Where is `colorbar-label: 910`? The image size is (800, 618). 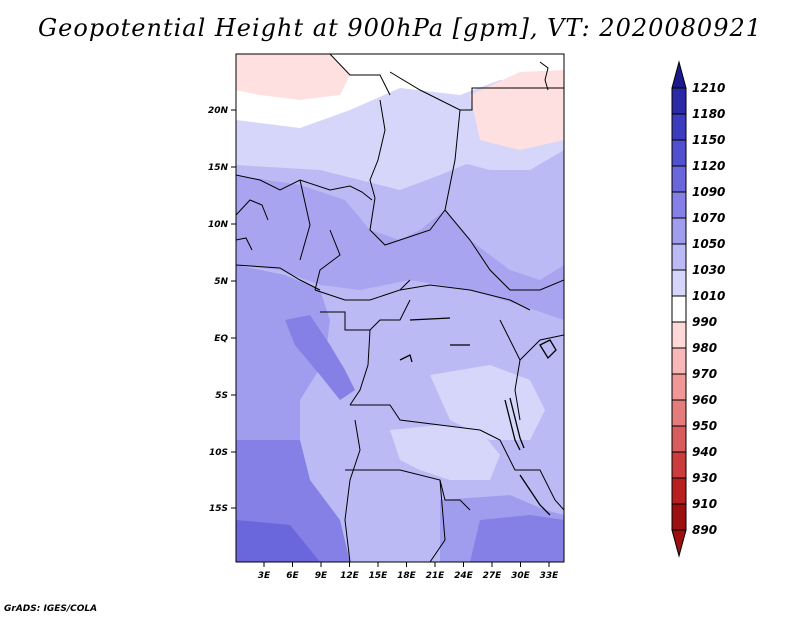 colorbar-label: 910 is located at coordinates (704, 504).